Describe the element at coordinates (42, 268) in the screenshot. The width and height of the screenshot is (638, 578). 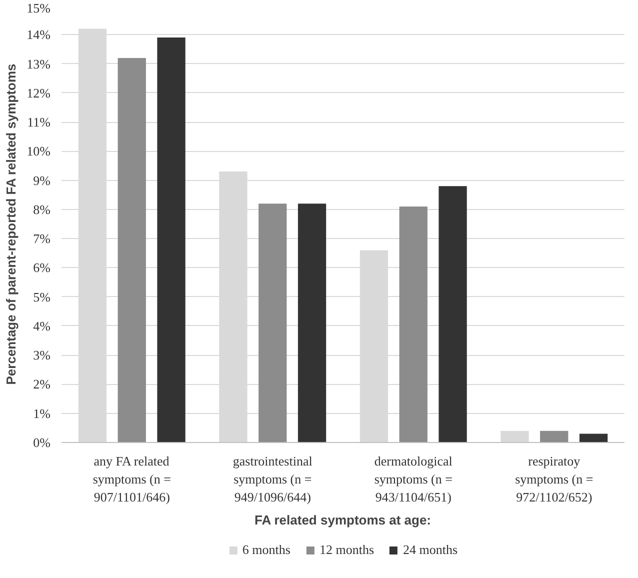
I see `y-tick-label: 6%` at that location.